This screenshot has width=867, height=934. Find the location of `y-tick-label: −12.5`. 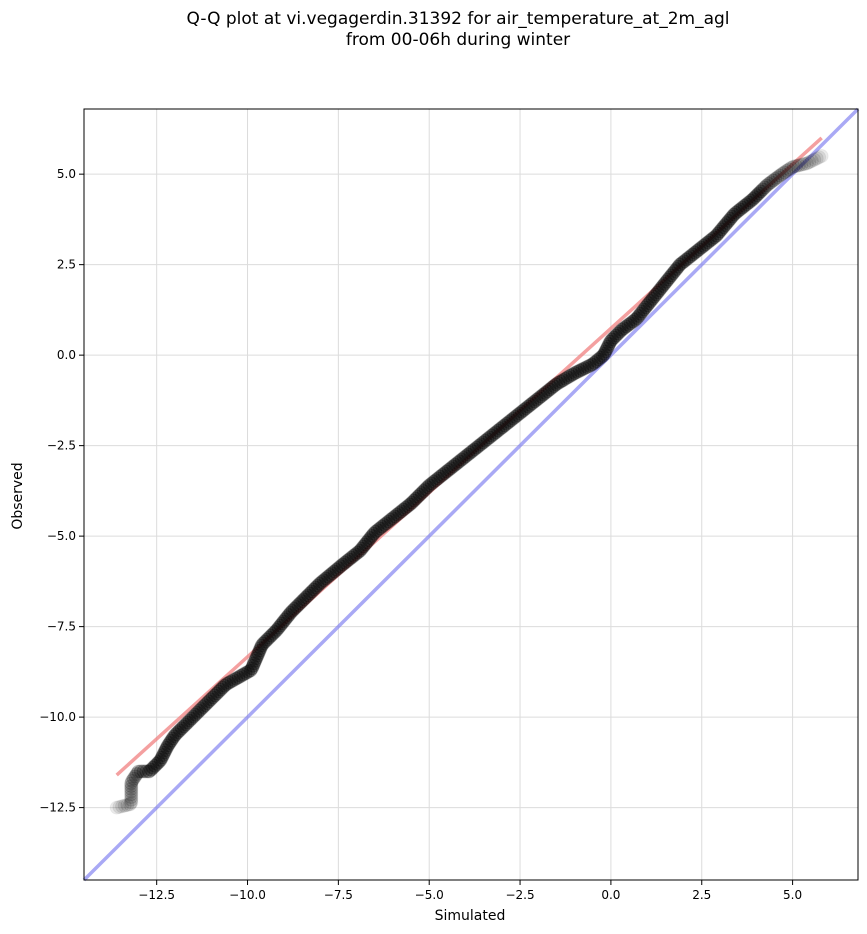

y-tick-label: −12.5 is located at coordinates (57, 808).